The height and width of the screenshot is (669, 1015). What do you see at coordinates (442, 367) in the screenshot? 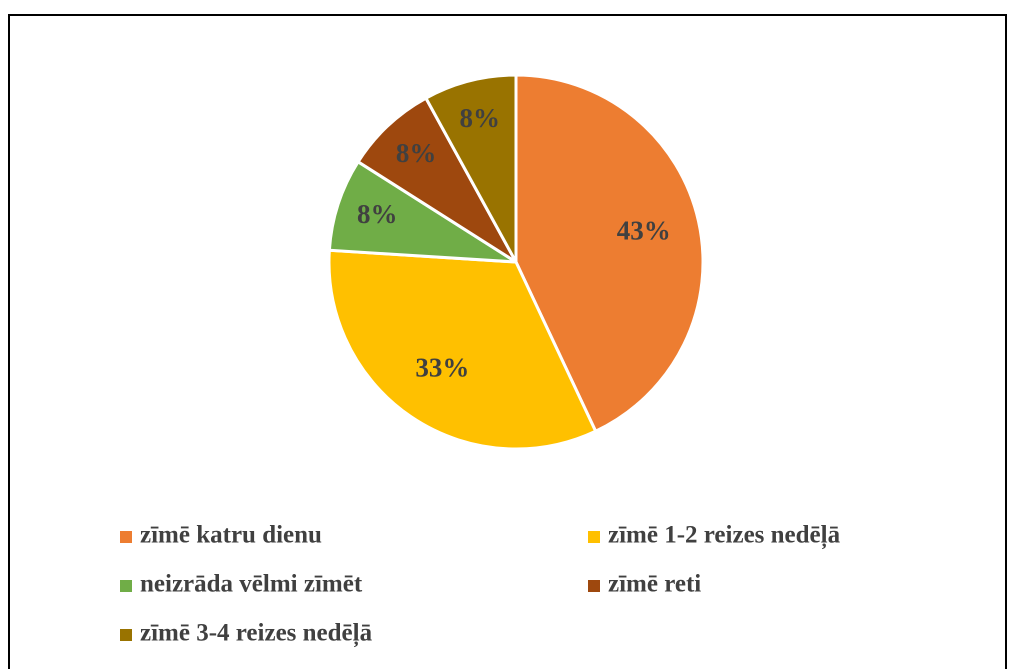
I see `data-label: 33%` at bounding box center [442, 367].